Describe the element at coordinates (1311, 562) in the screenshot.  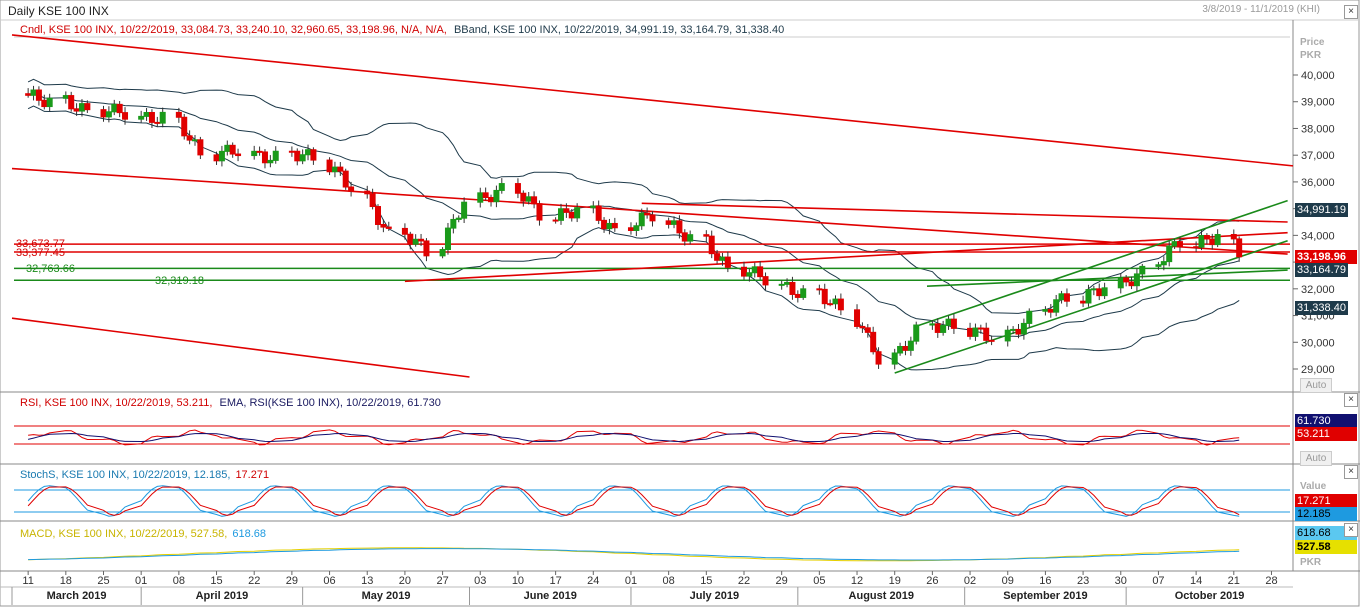
I see `macd-unit-label: PKR` at that location.